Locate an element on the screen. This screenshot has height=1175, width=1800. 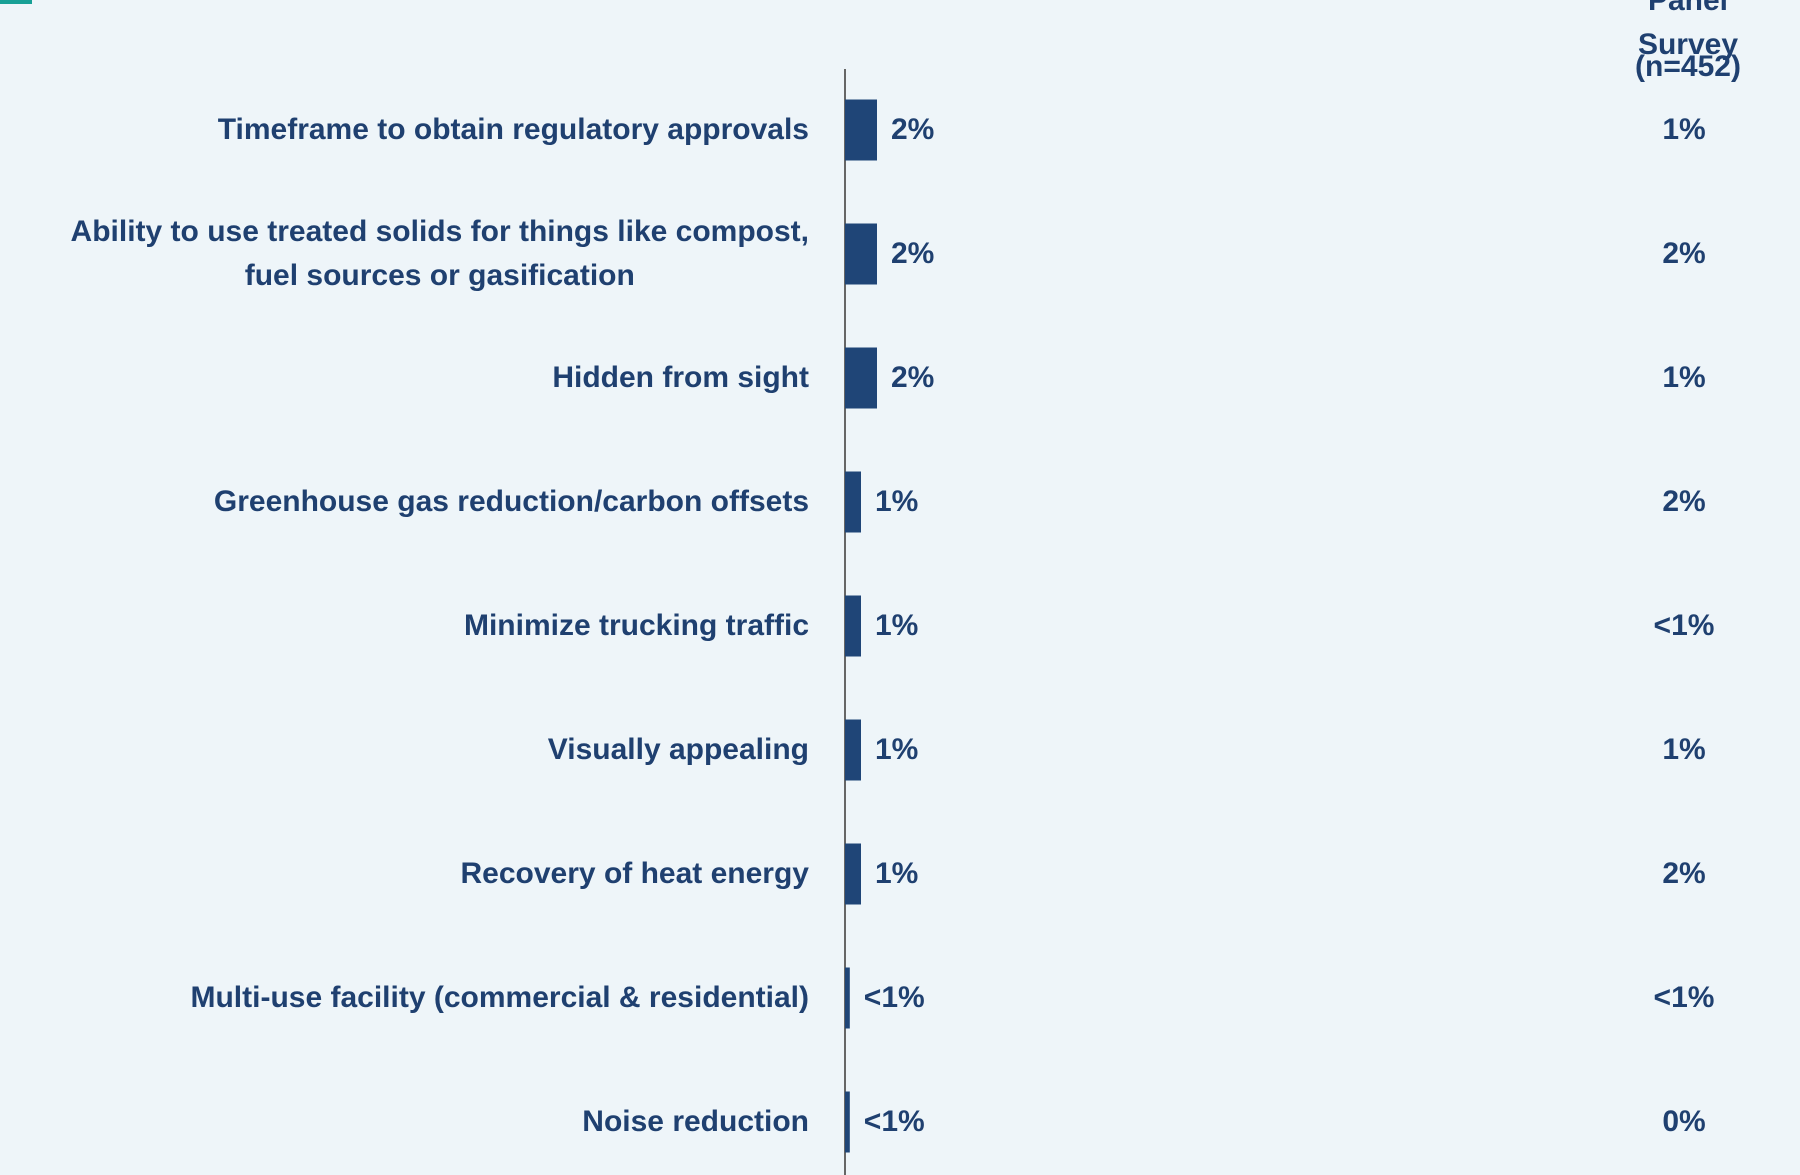
corner-accent is located at coordinates (16, 2).